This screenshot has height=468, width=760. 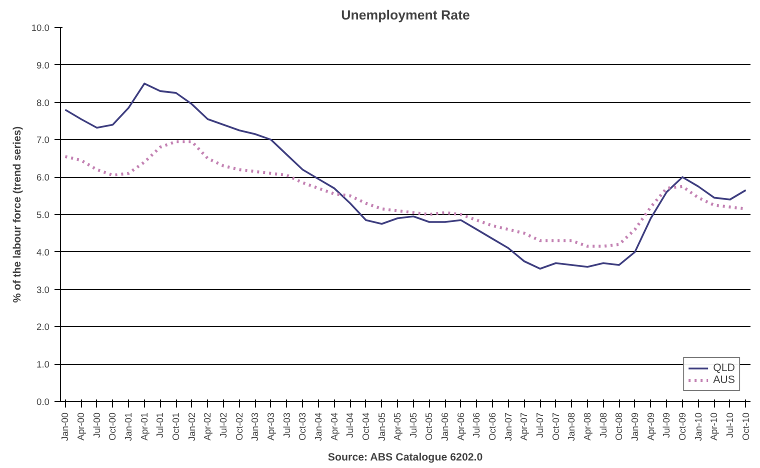 I want to click on legend-label: QLD, so click(x=724, y=368).